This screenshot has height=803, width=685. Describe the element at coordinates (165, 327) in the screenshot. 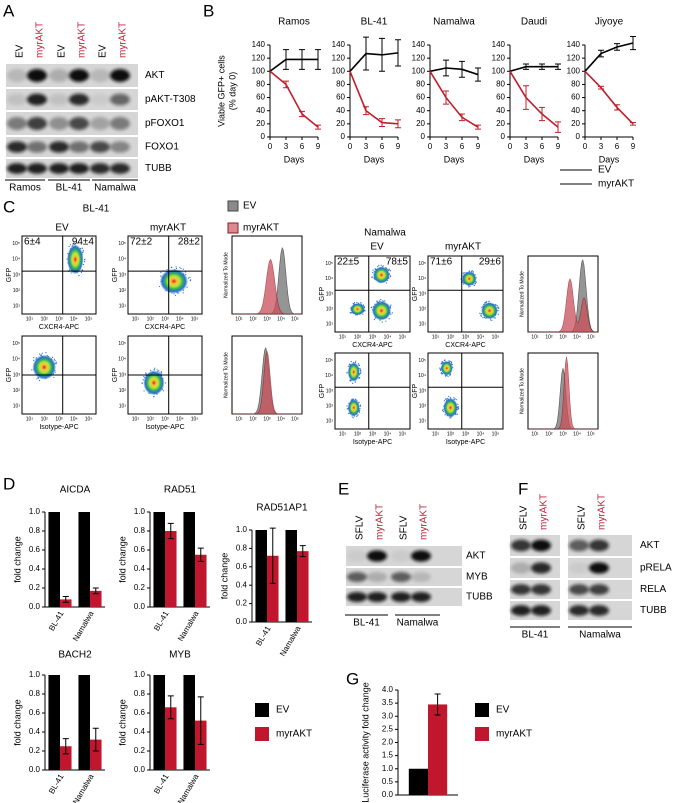

I see `flow-x-label: CXCR4-APC` at that location.